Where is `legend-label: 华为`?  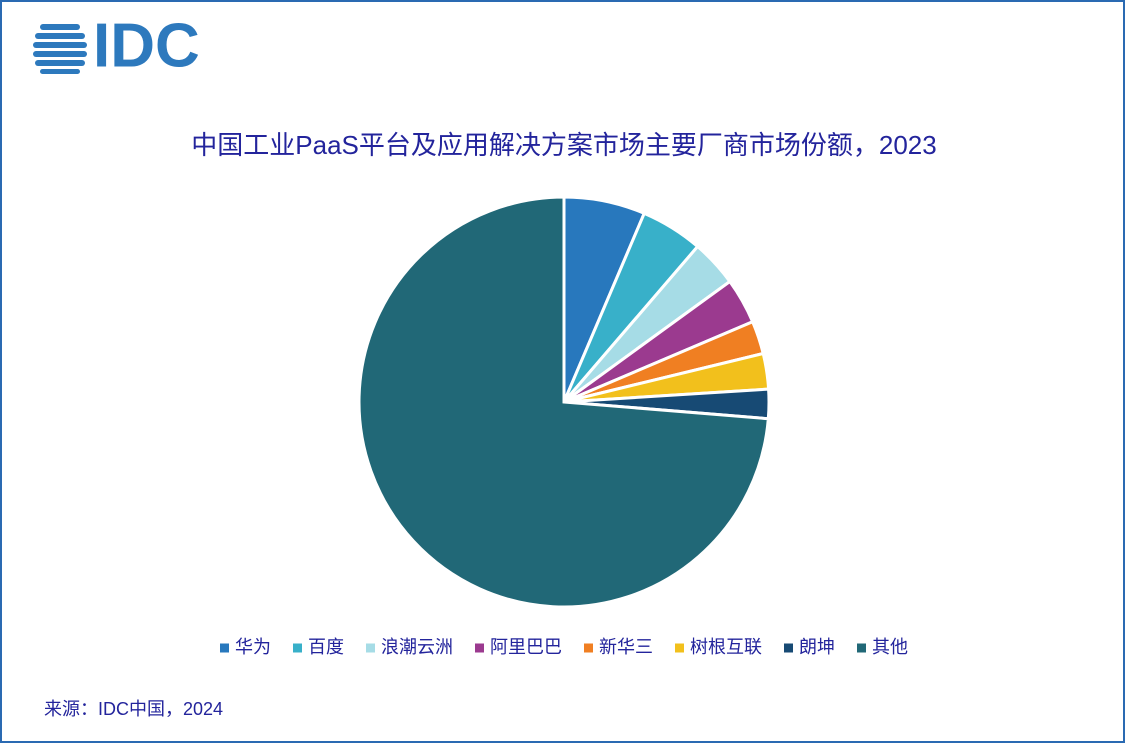 legend-label: 华为 is located at coordinates (253, 647).